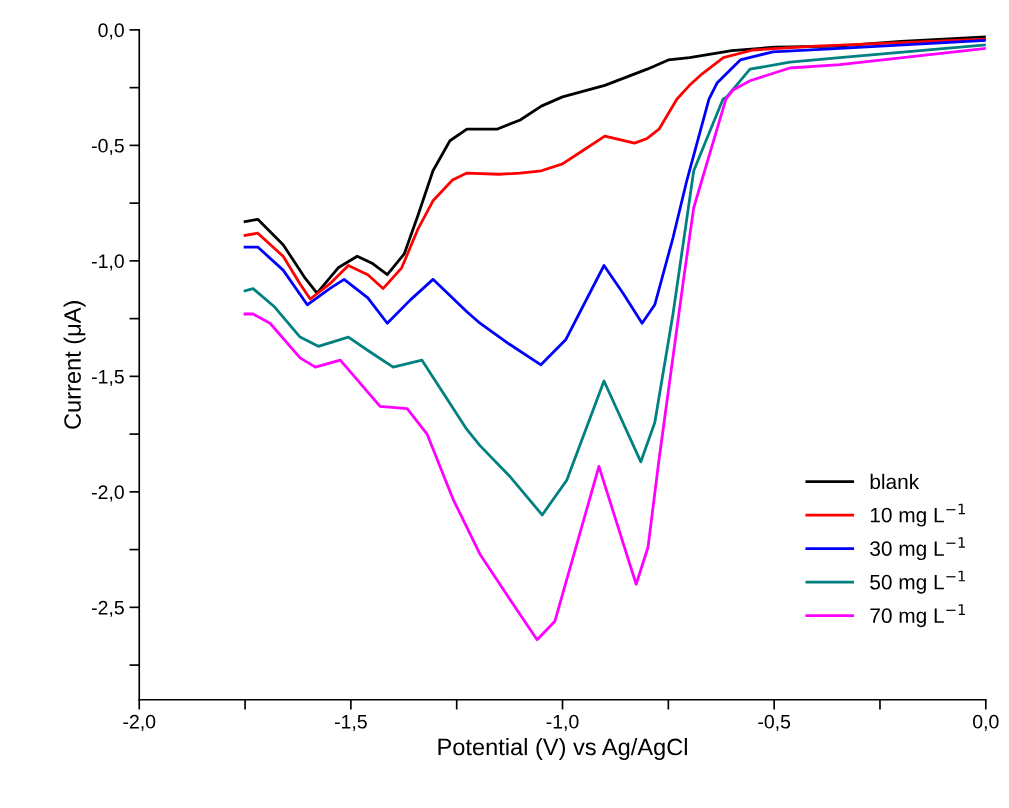  Describe the element at coordinates (917, 515) in the screenshot. I see `legend-label: 10 mg L$^{−1}$` at that location.